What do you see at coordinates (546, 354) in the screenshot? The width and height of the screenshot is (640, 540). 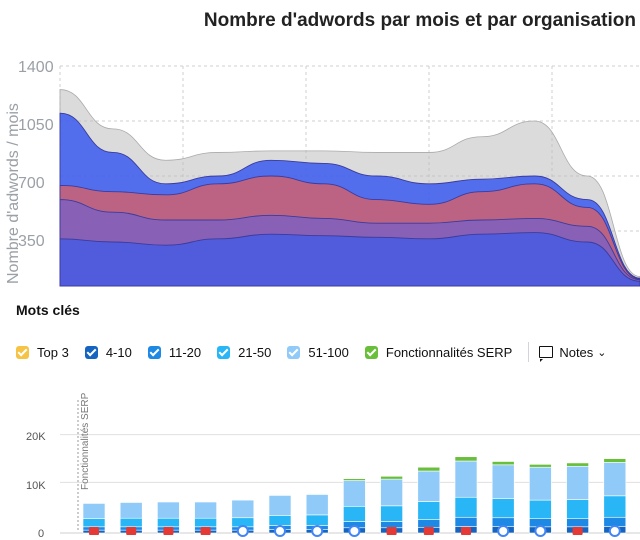 I see `comment-icon` at bounding box center [546, 354].